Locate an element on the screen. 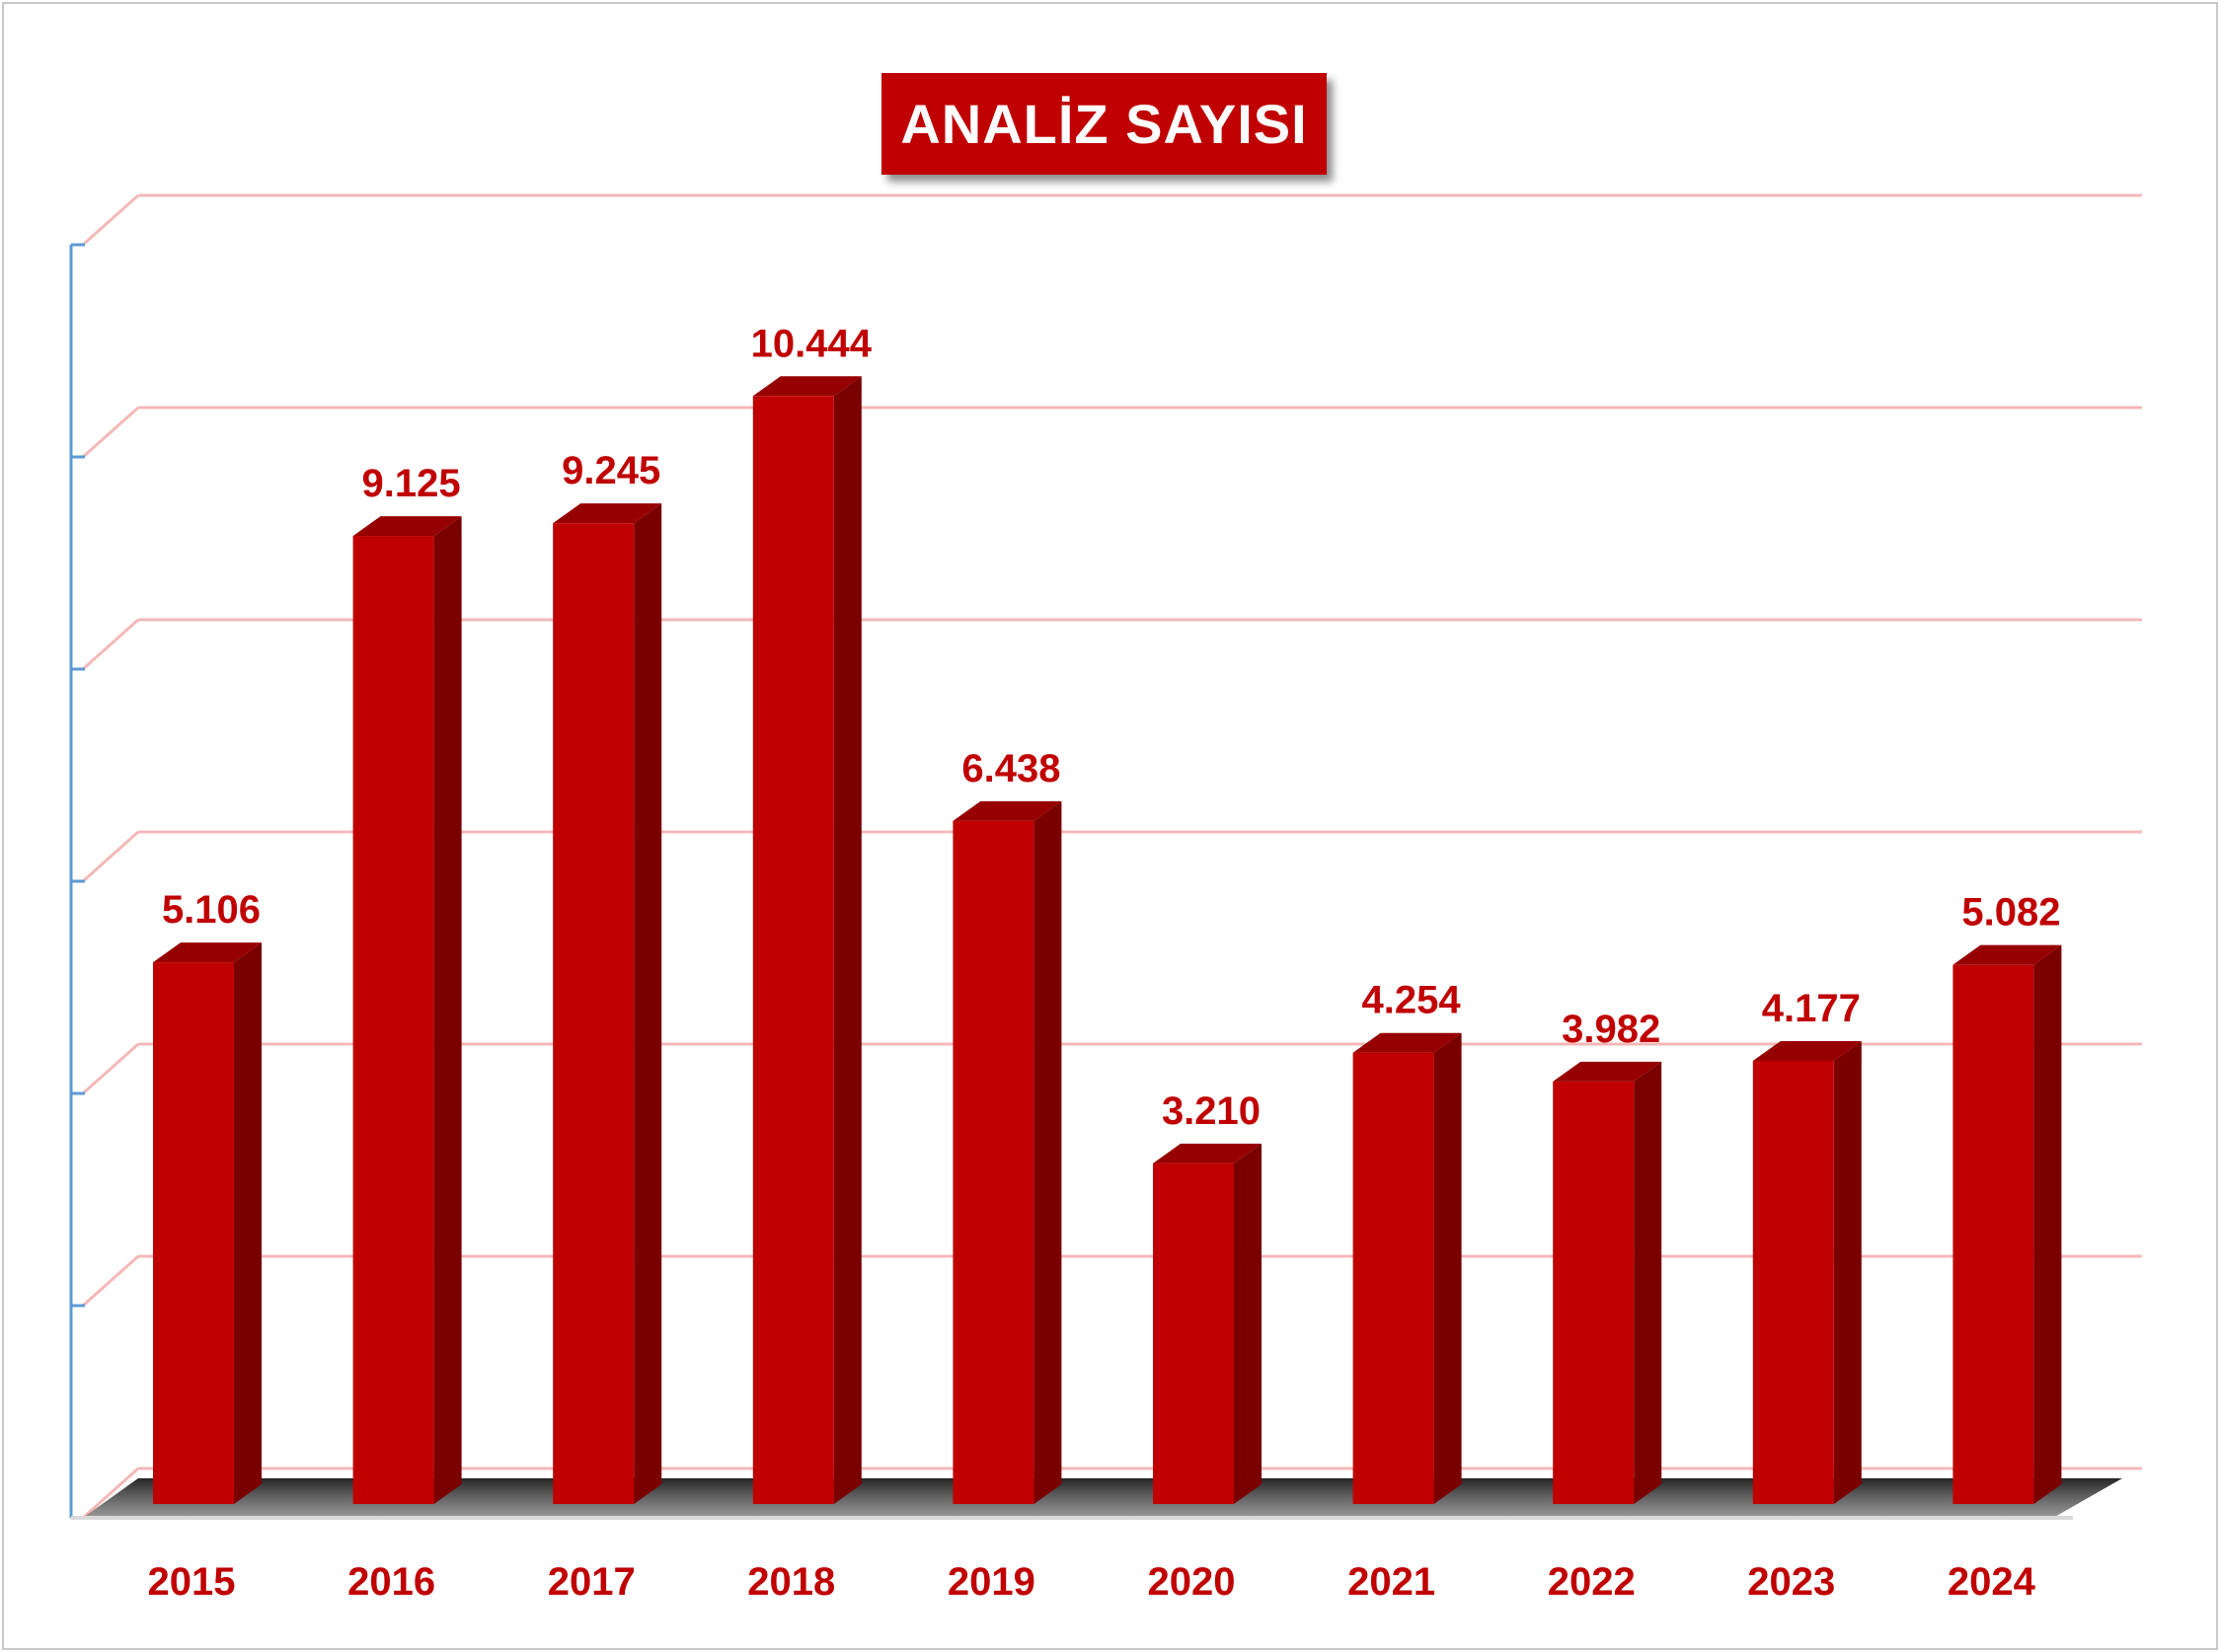 The height and width of the screenshot is (1652, 2220). chart-title: ANALİZ SAYISI is located at coordinates (1104, 124).